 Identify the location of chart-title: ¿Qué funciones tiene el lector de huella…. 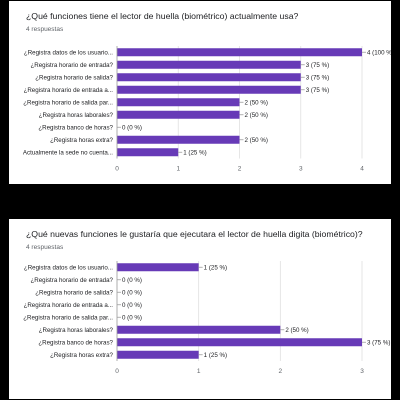
(162, 16).